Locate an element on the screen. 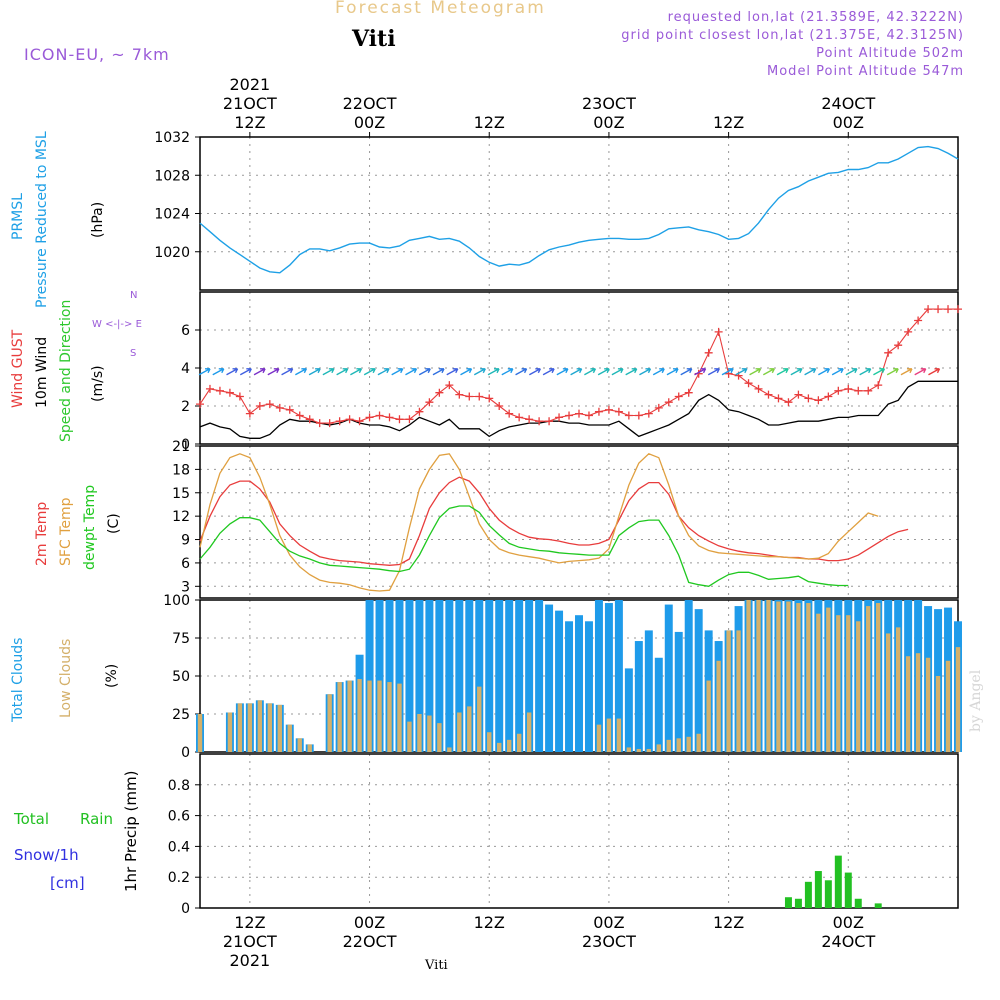  y-tick-label: 15 is located at coordinates (181, 494).